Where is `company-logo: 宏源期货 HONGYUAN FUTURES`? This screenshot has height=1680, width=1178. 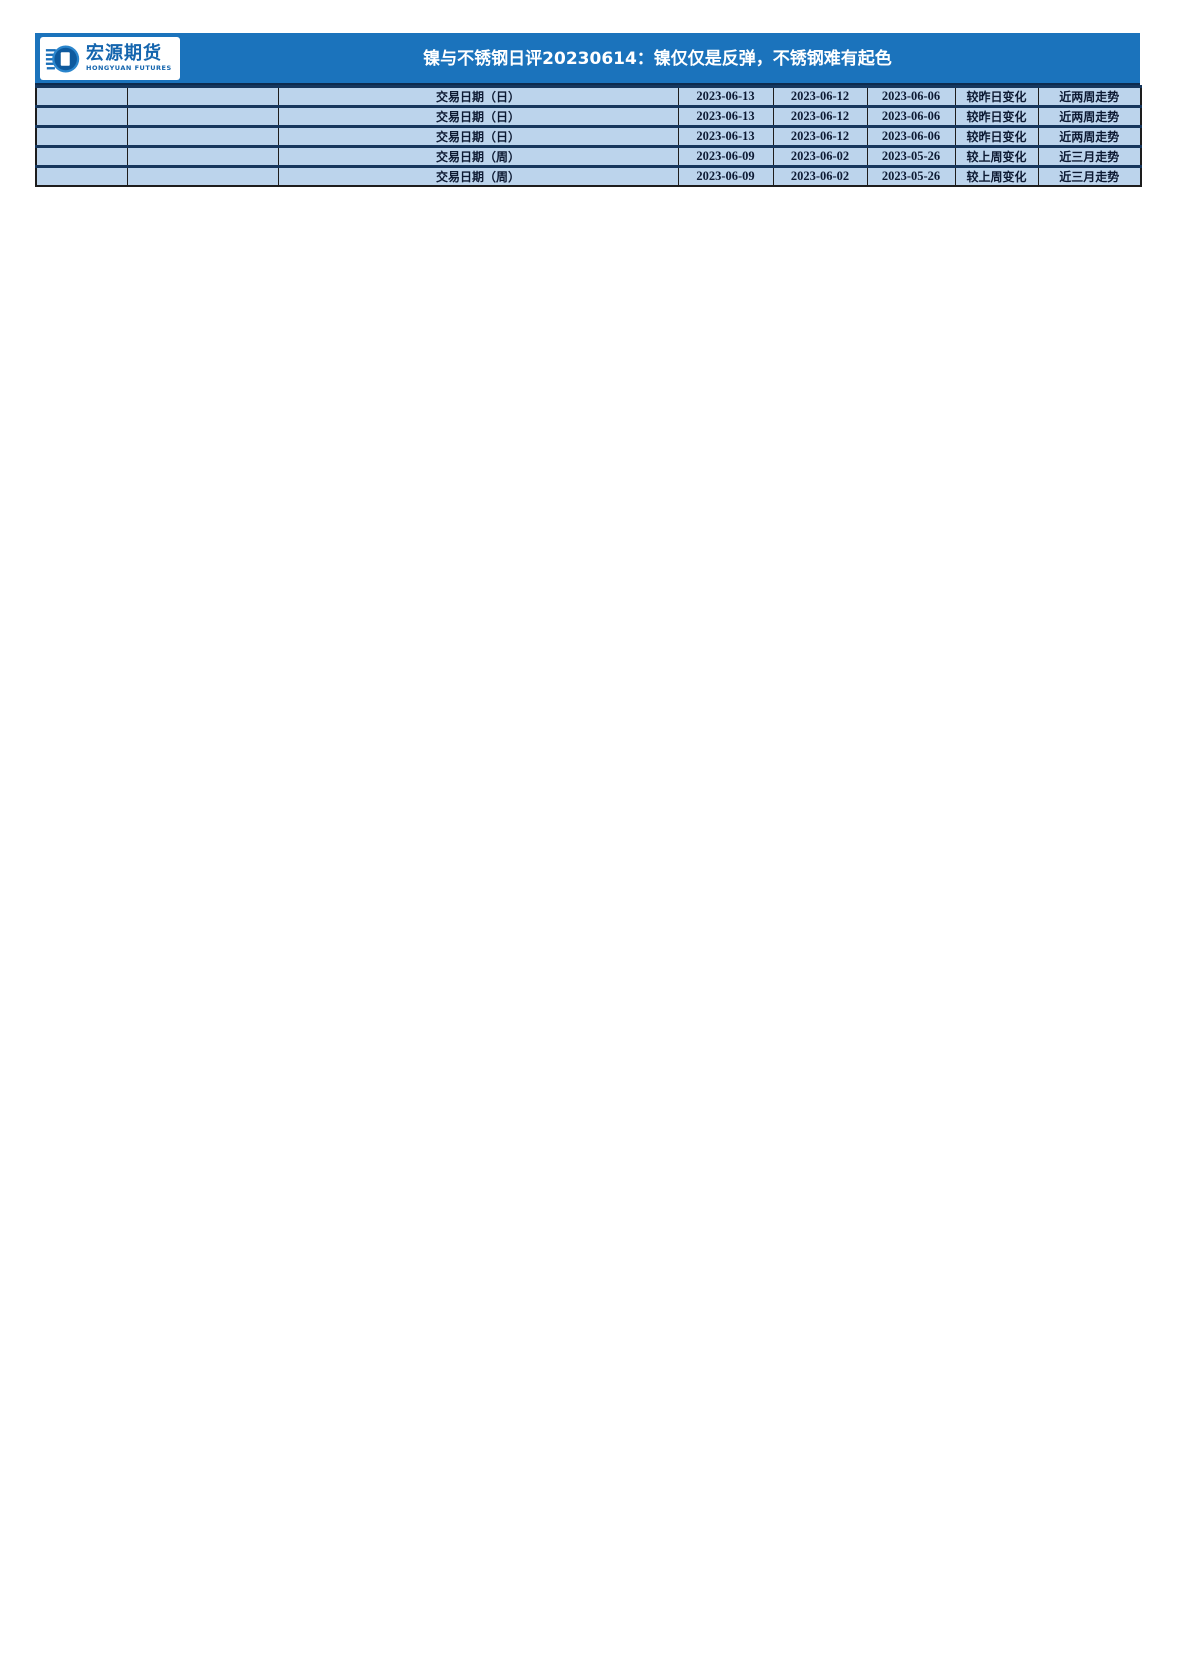 company-logo: 宏源期货 HONGYUAN FUTURES is located at coordinates (110, 58).